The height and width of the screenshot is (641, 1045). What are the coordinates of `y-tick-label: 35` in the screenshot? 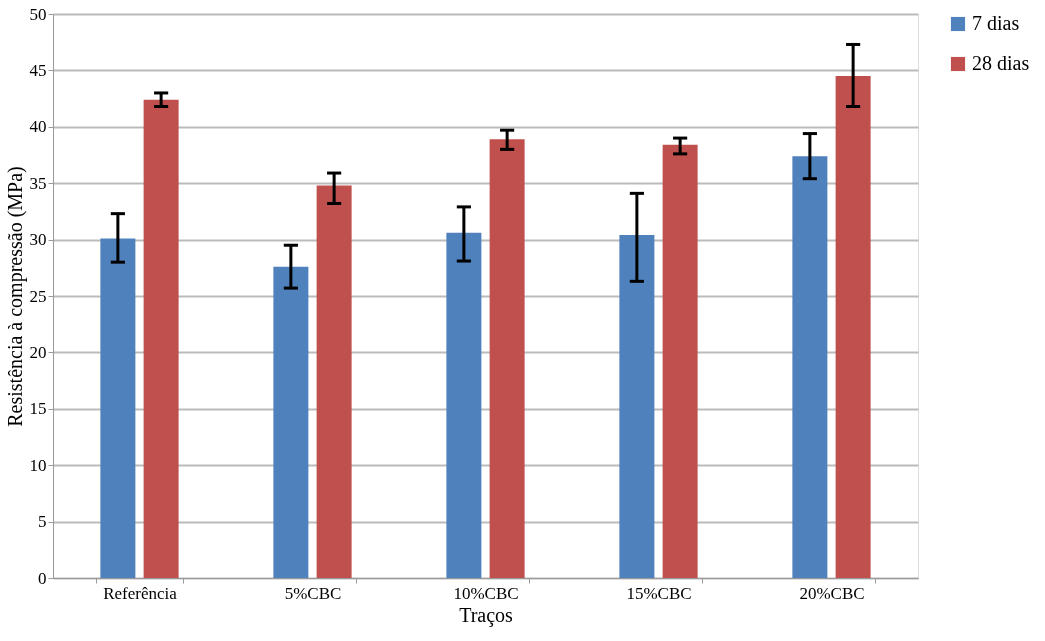 It's located at (38, 183).